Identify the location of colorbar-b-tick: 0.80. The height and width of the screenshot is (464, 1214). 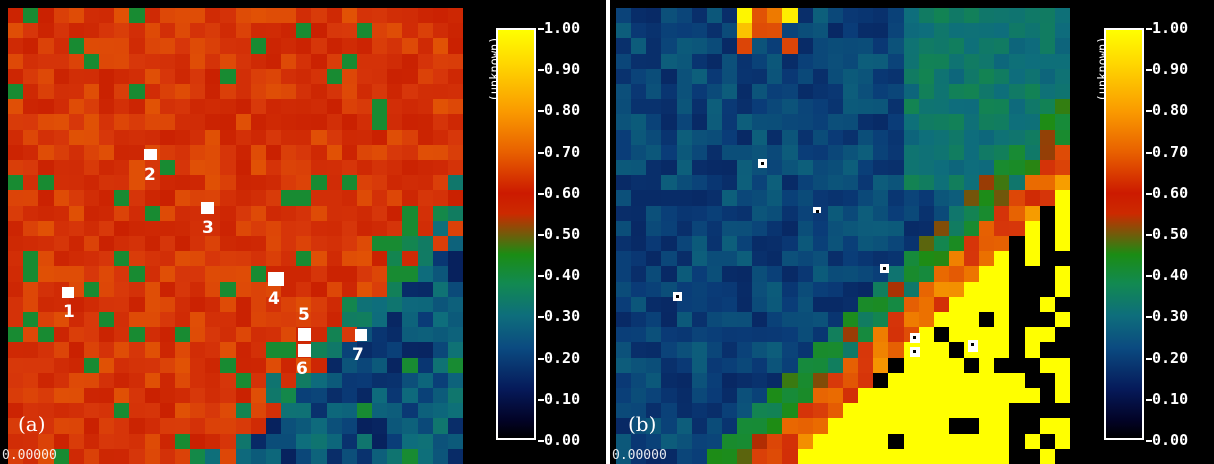
(1167, 110).